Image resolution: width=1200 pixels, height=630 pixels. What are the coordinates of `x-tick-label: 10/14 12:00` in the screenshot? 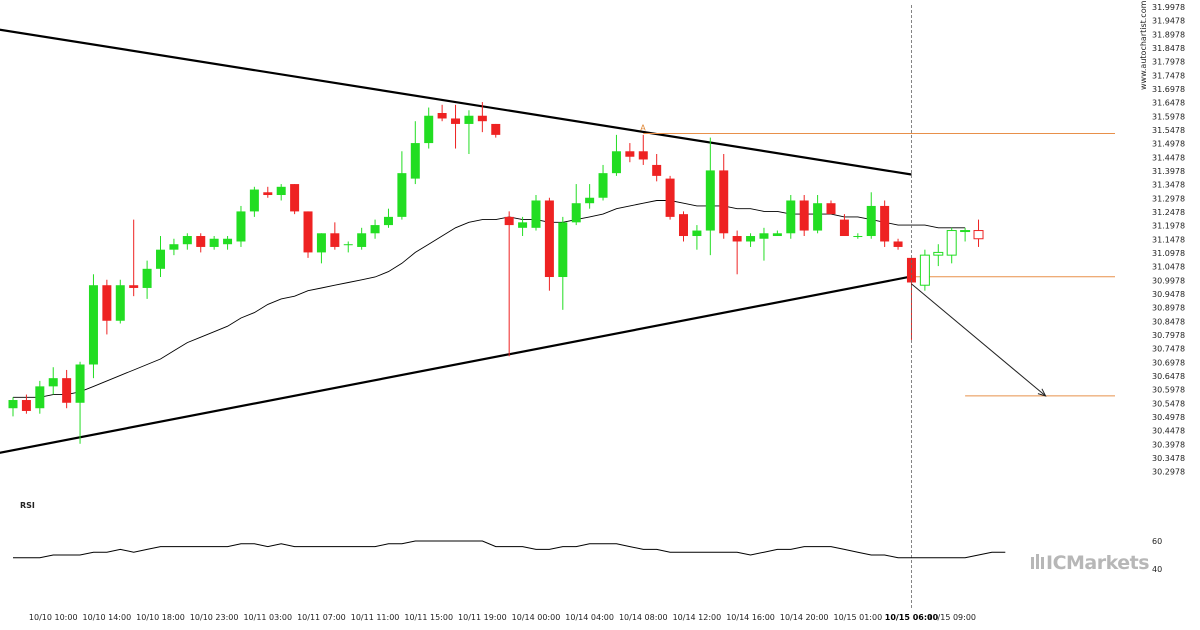 It's located at (697, 617).